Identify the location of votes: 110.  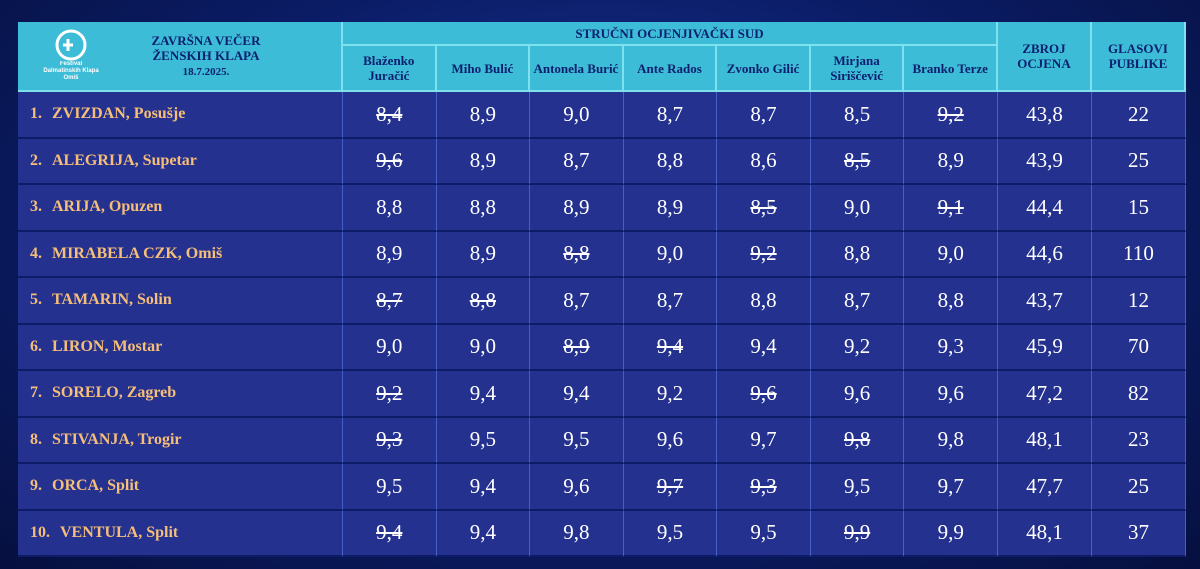
(1139, 254).